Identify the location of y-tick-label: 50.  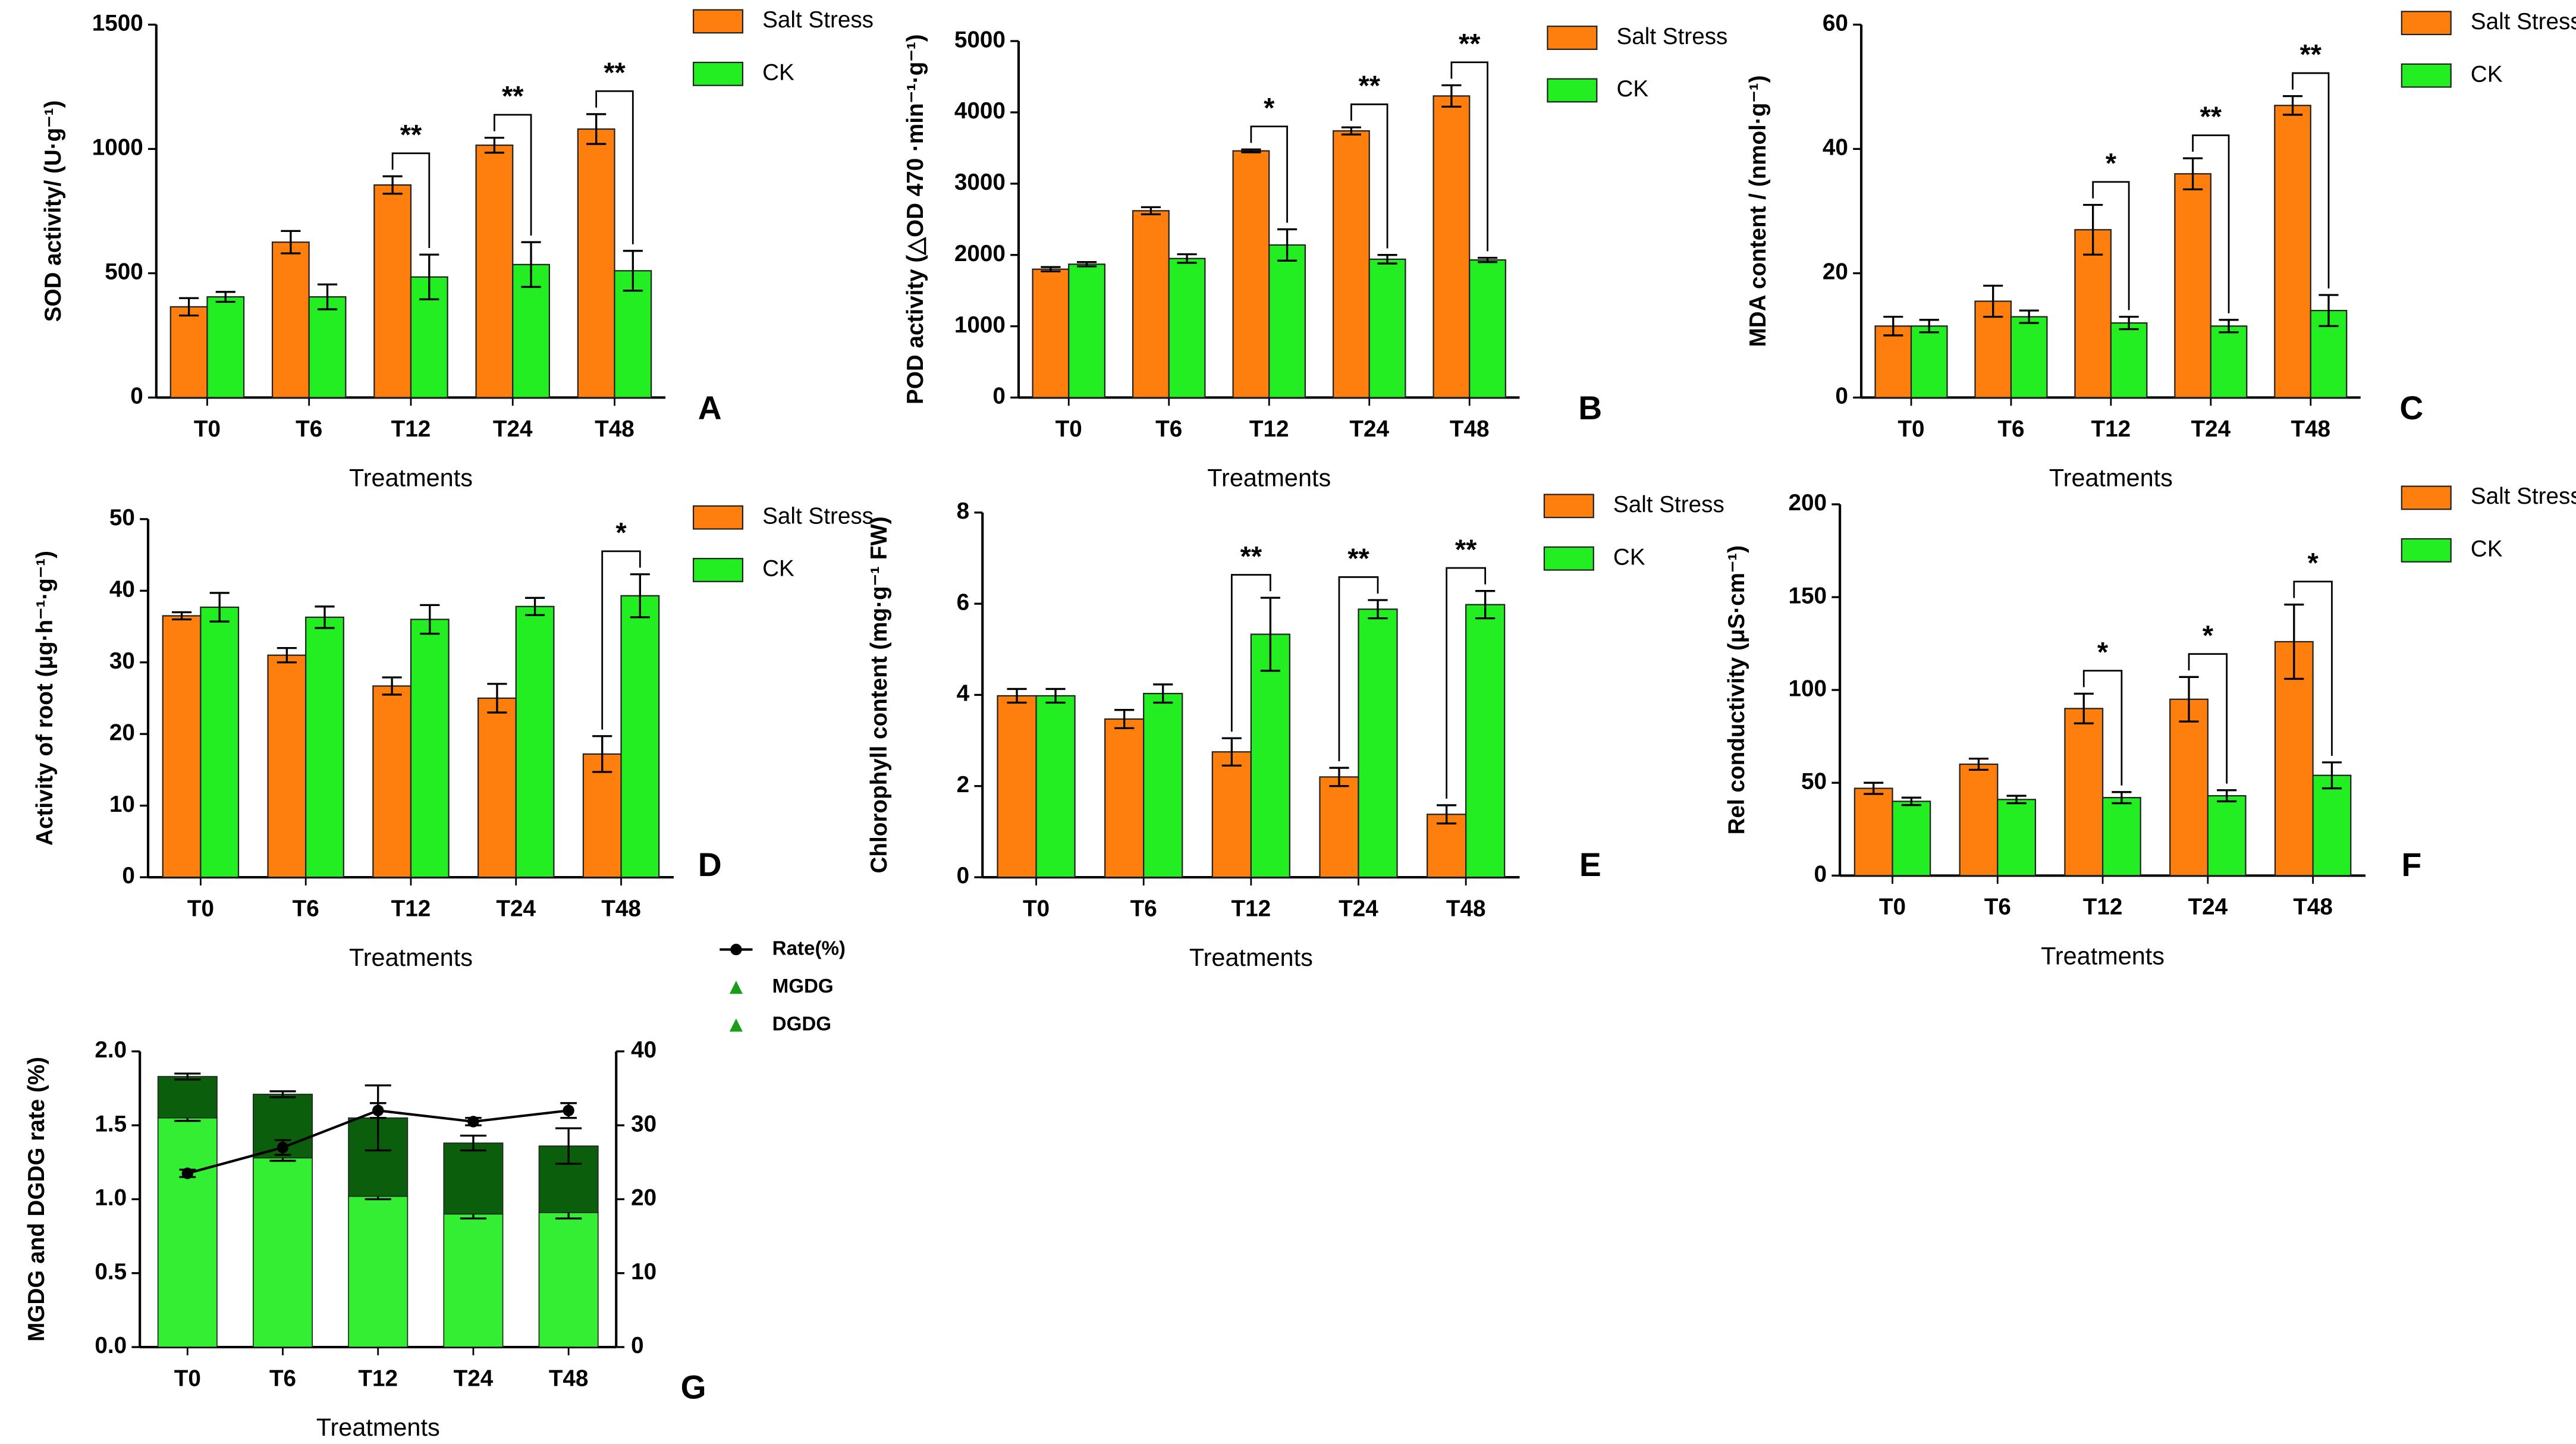
(122, 517).